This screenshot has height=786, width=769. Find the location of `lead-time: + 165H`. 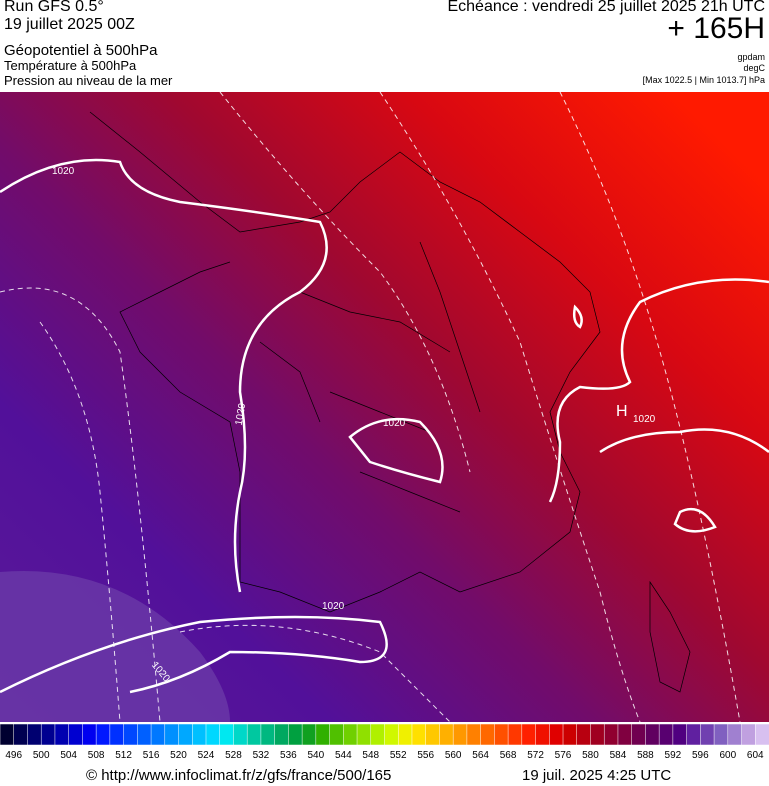

lead-time: + 165H is located at coordinates (716, 28).